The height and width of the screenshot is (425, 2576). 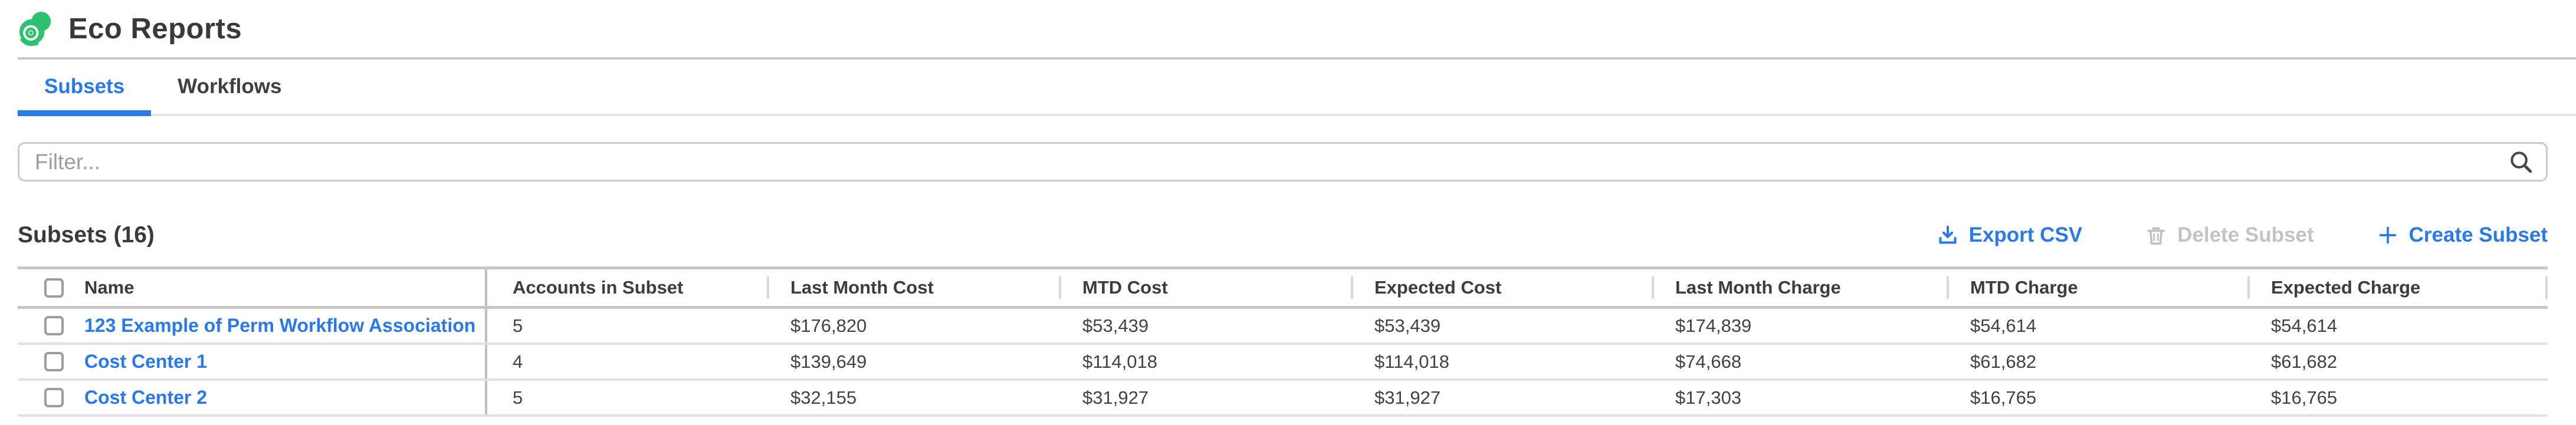 I want to click on delete-subset-label: Delete Subset, so click(x=2245, y=234).